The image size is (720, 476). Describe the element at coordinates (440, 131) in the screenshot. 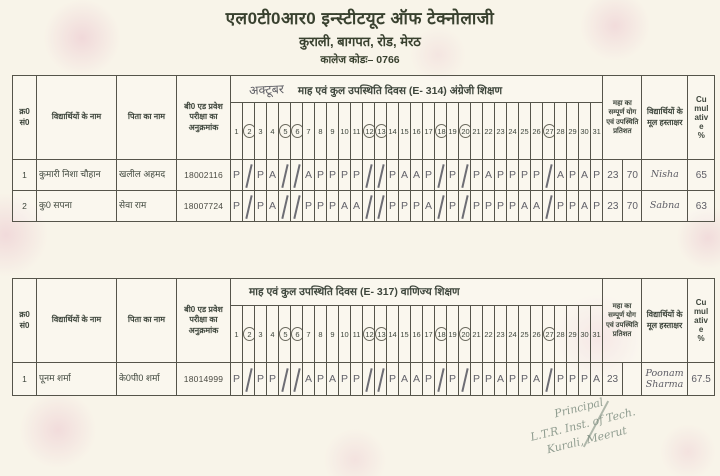

I see `day-header-cell: 18` at that location.